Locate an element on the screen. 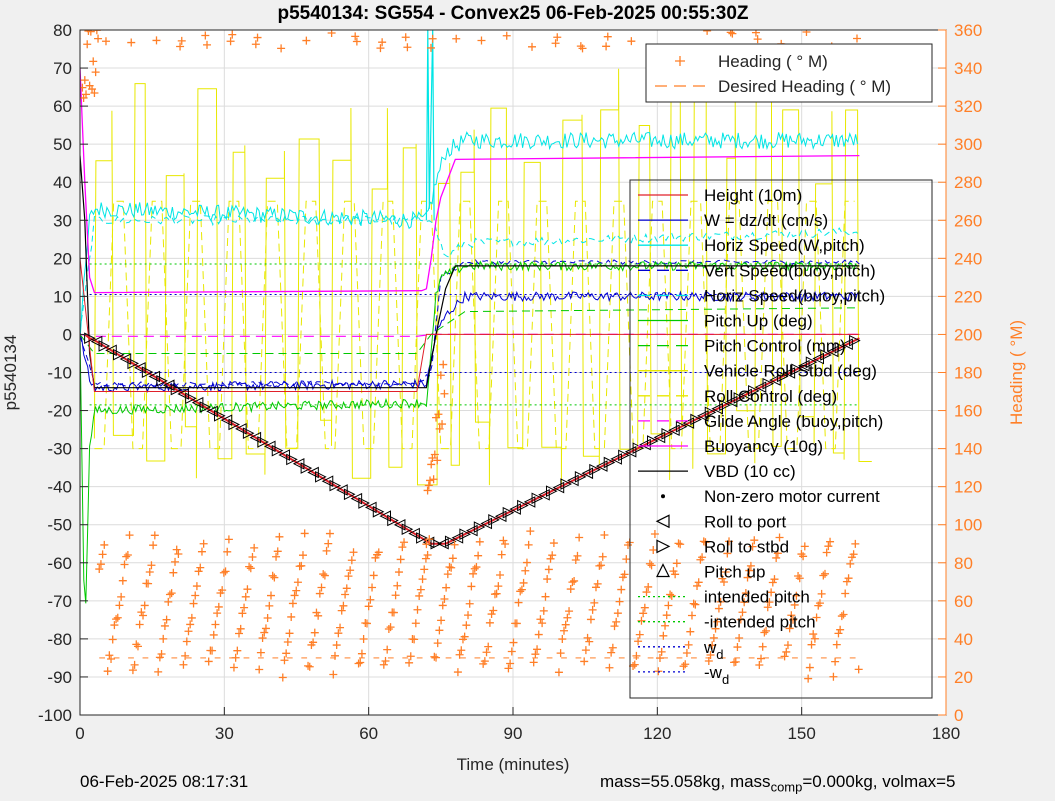 This screenshot has width=1055, height=801. x-tick-label: 30 is located at coordinates (224, 733).